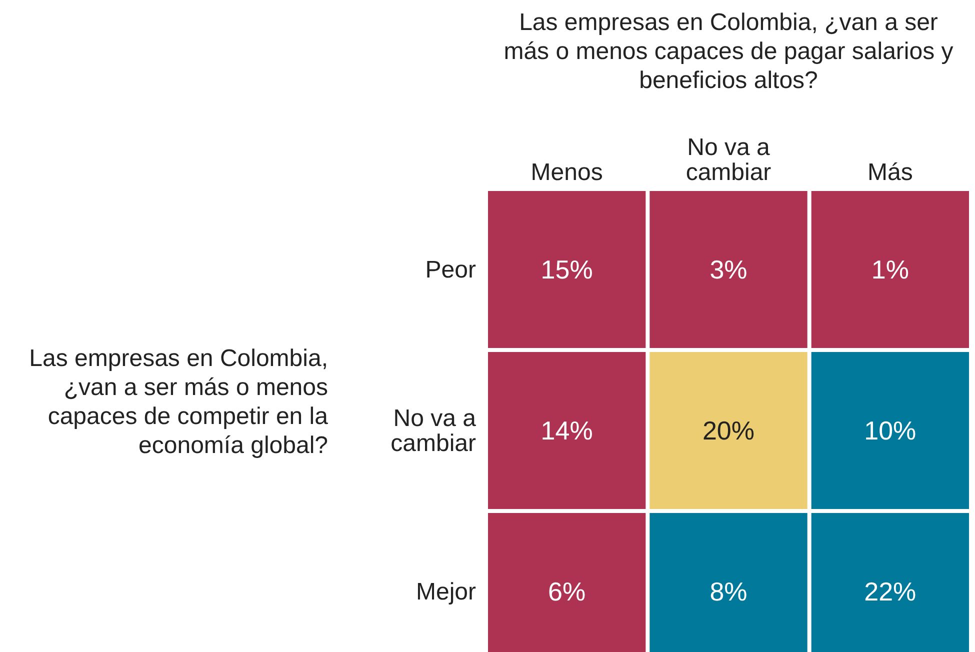 This screenshot has height=652, width=975. I want to click on x-tick-label: Más, so click(890, 172).